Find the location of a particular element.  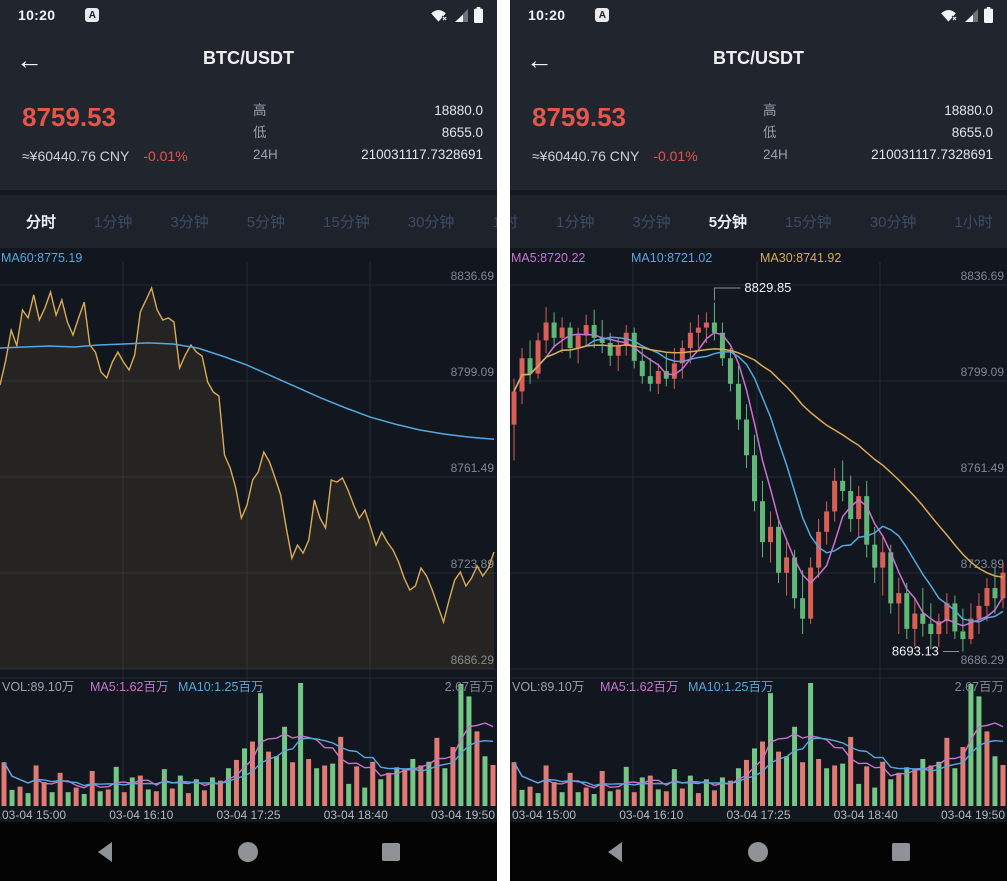

svg-text: MA60:8775.19 is located at coordinates (41, 258).